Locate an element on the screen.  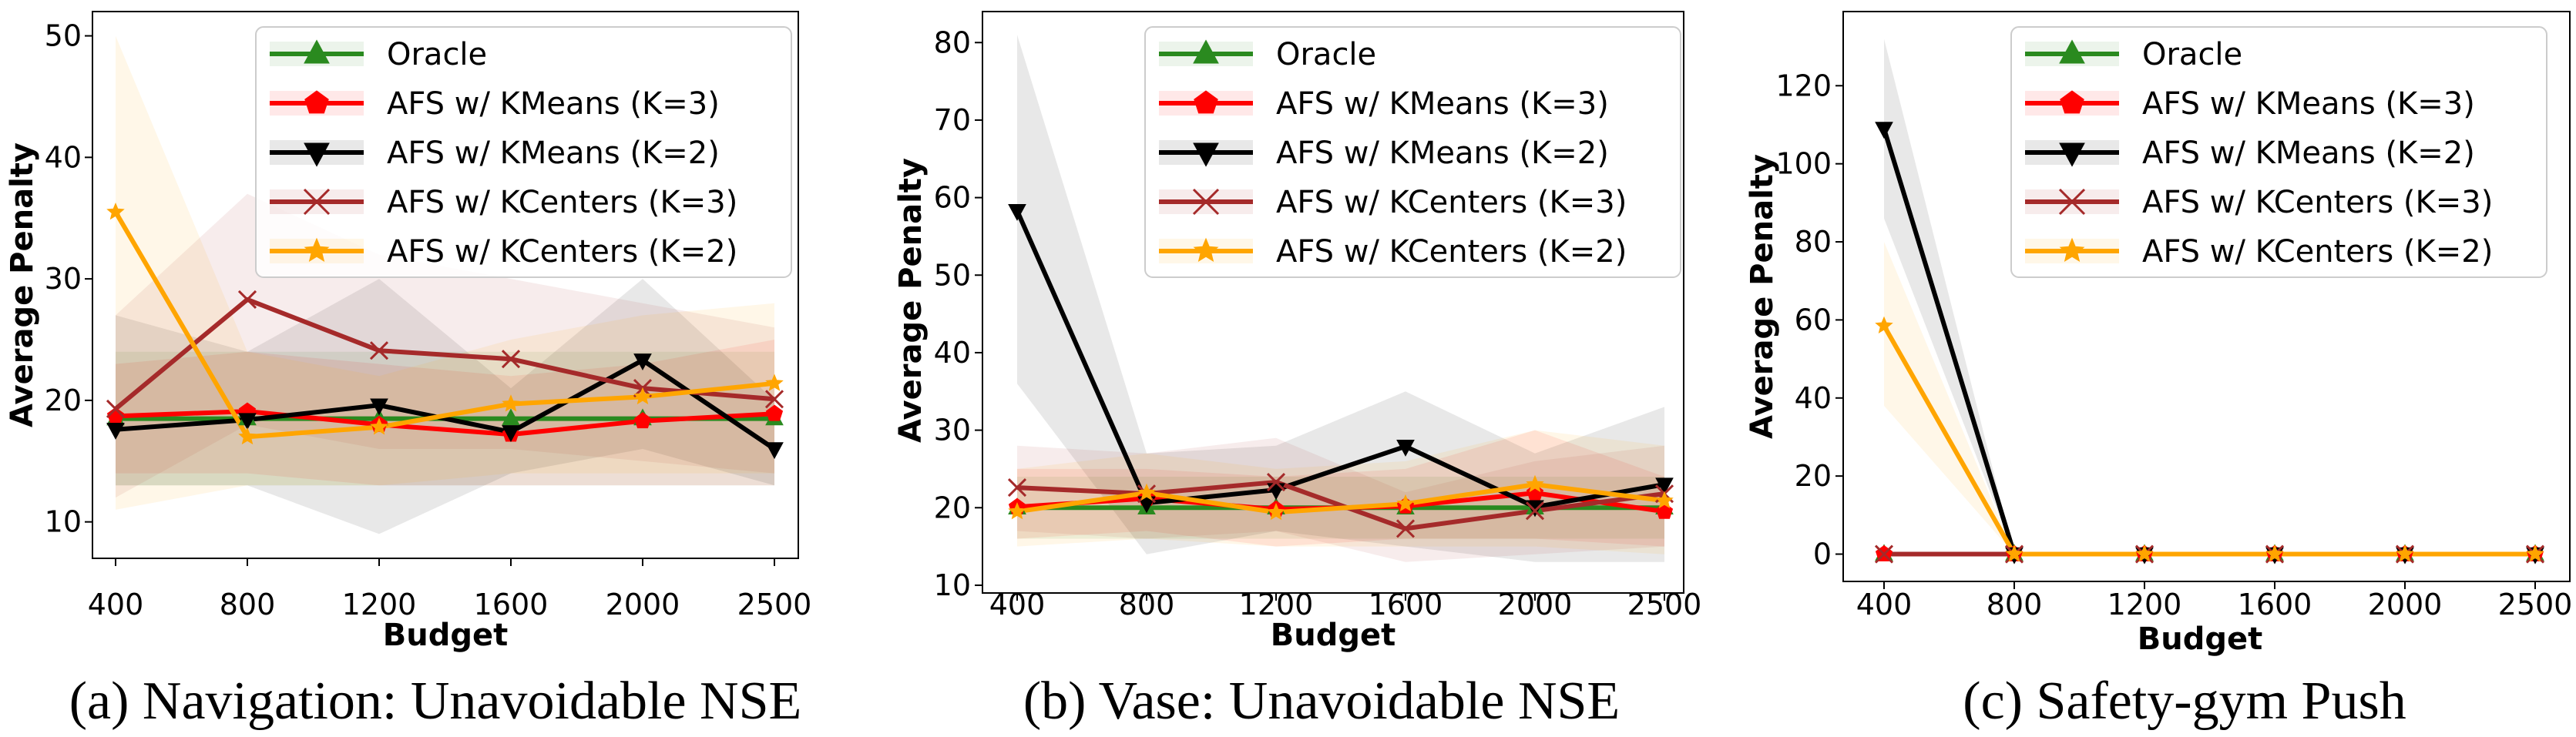
y-tick-label: 50 is located at coordinates (63, 36).